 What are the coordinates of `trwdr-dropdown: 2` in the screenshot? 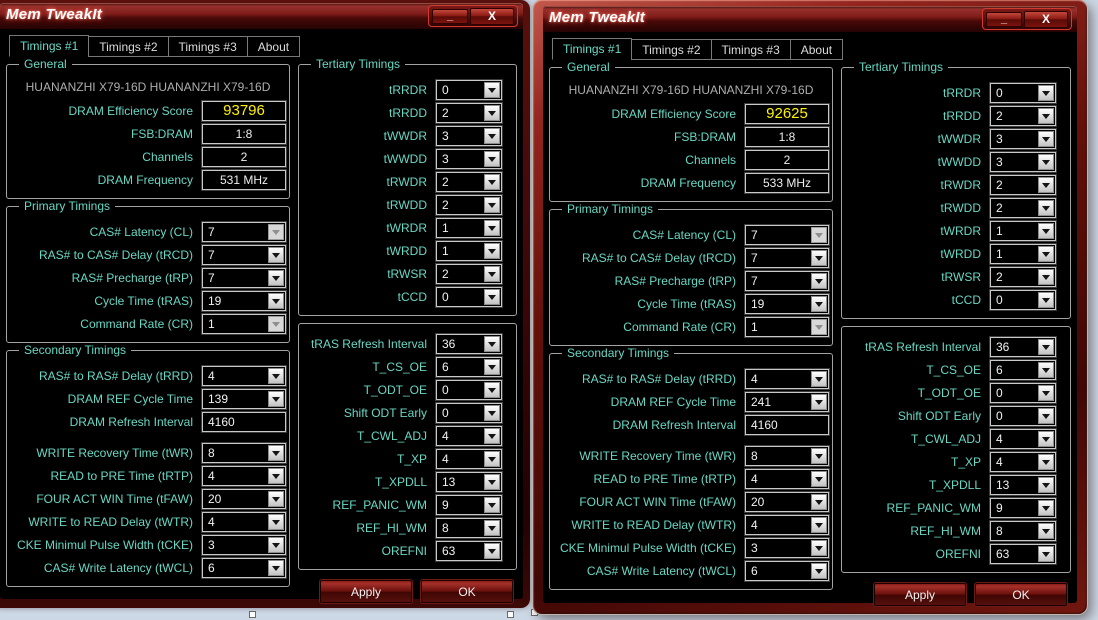 It's located at (469, 182).